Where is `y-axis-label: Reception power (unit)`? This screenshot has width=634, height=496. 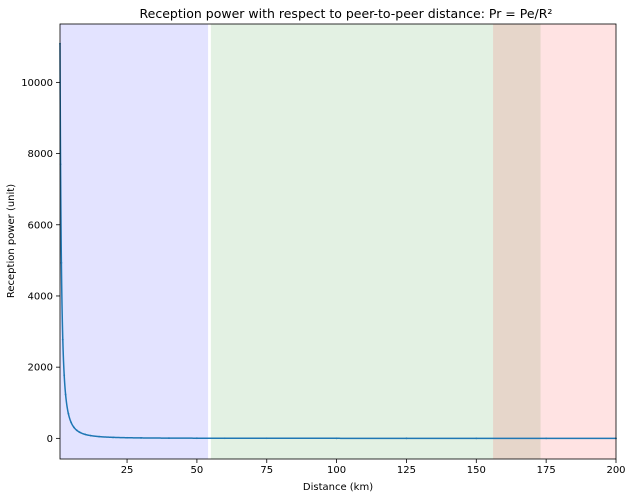 y-axis-label: Reception power (unit) is located at coordinates (11, 241).